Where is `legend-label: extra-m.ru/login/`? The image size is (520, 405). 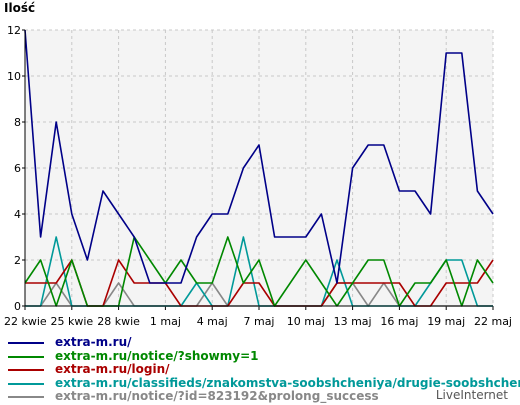
legend-label: extra-m.ru/login/ is located at coordinates (112, 369).